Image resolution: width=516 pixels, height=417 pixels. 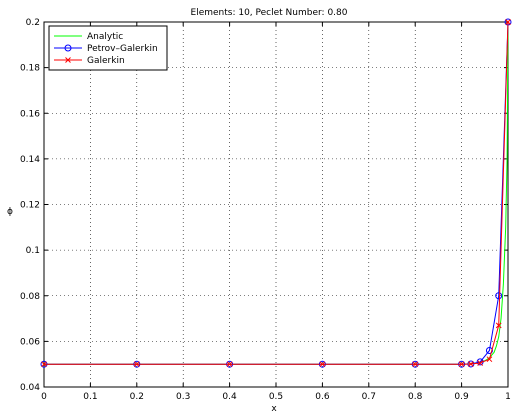 What do you see at coordinates (269, 13) in the screenshot?
I see `chart-title: Elements: 10, Peclet Number: 0.80` at bounding box center [269, 13].